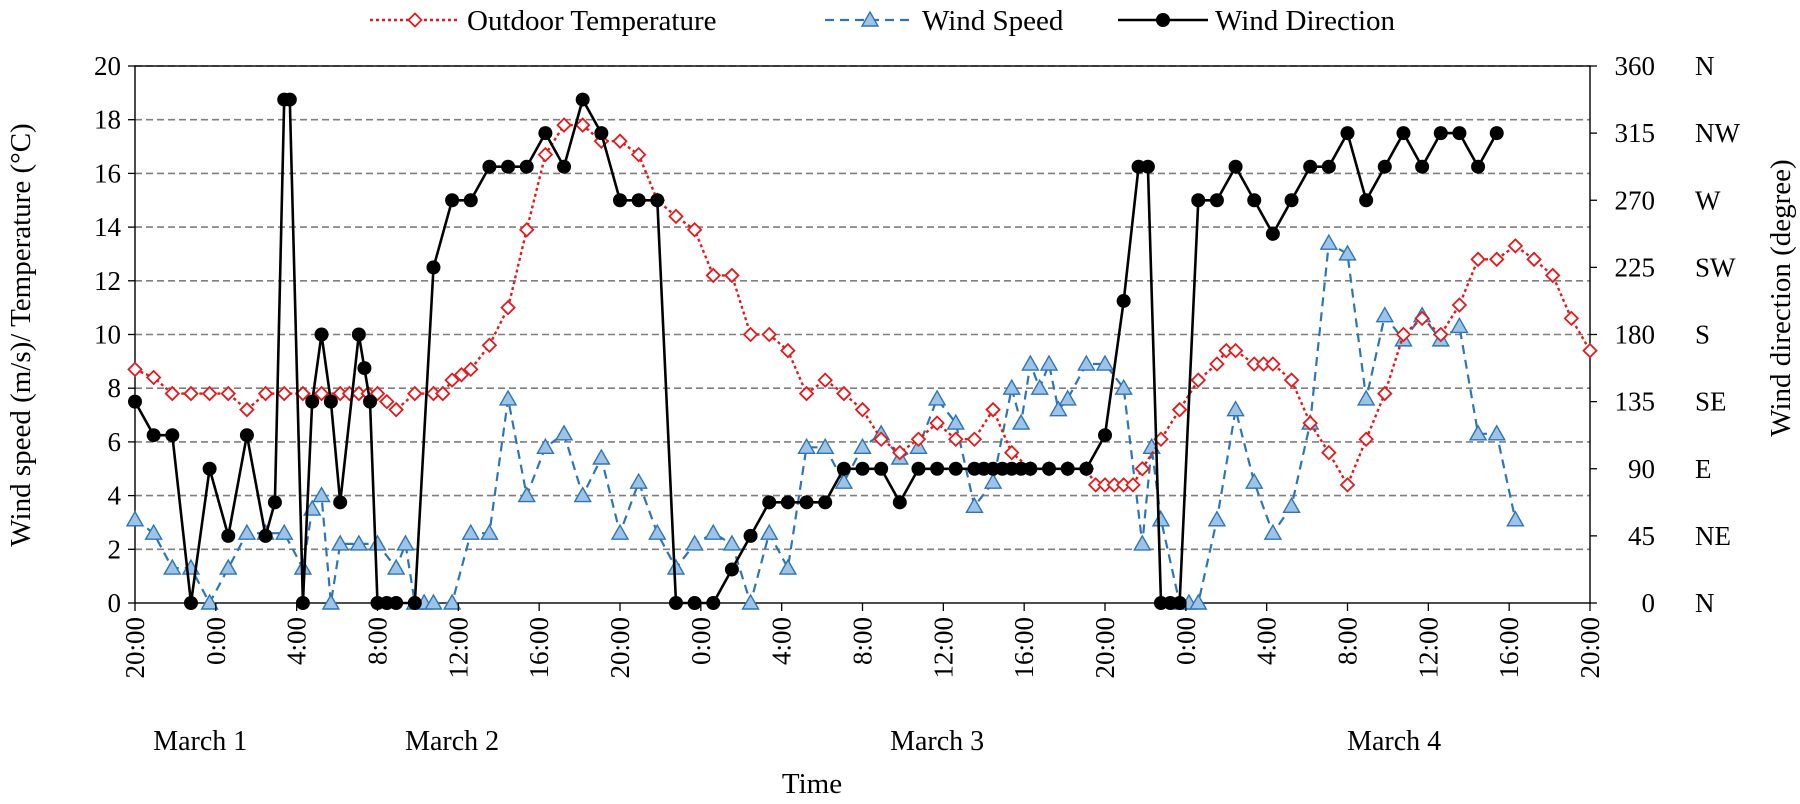 This screenshot has height=804, width=1800. Describe the element at coordinates (107, 66) in the screenshot. I see `y-left-tick-label: 20` at that location.